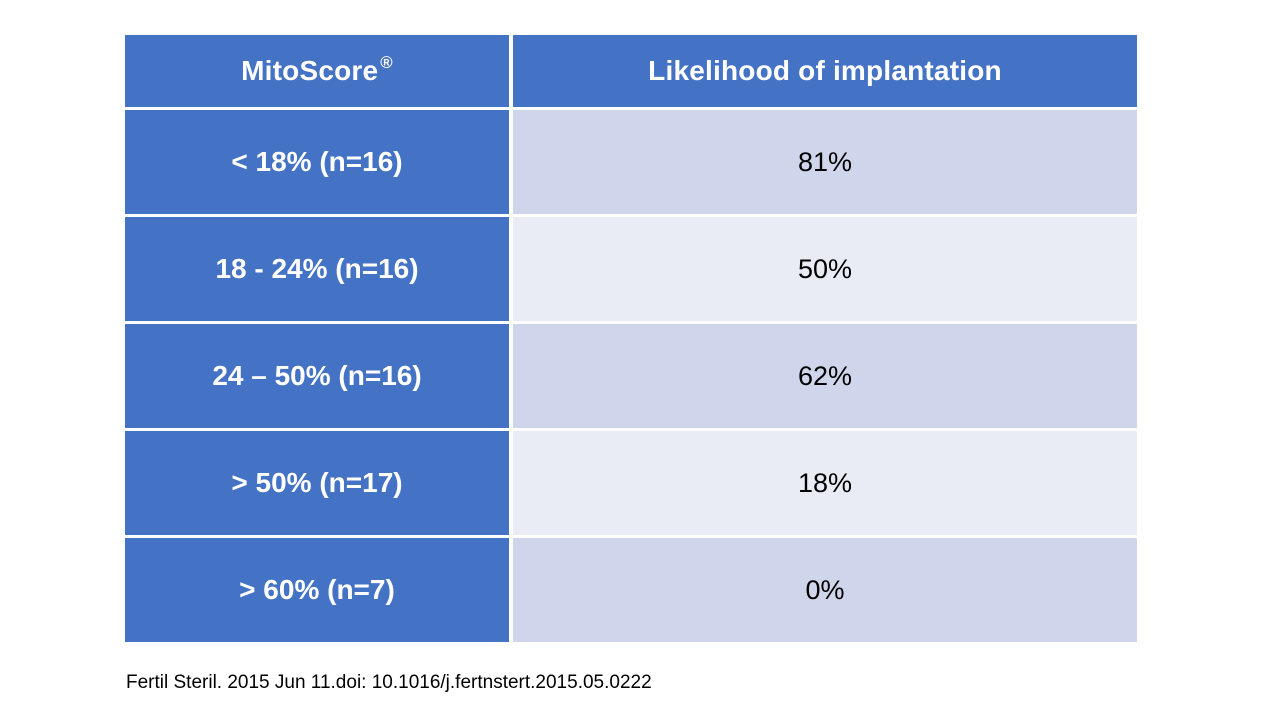  Describe the element at coordinates (825, 376) in the screenshot. I see `likelihood-cell-row3: 62%` at that location.